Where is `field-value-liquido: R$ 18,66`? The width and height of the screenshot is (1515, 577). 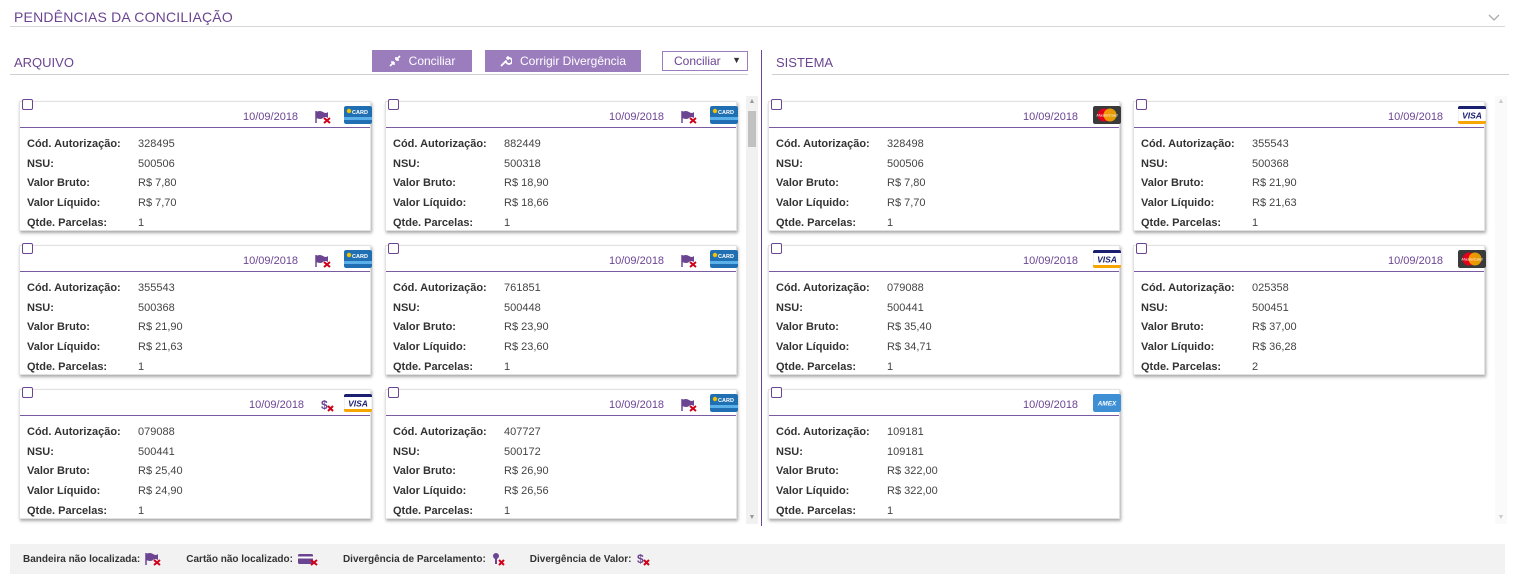 field-value-liquido: R$ 18,66 is located at coordinates (526, 203).